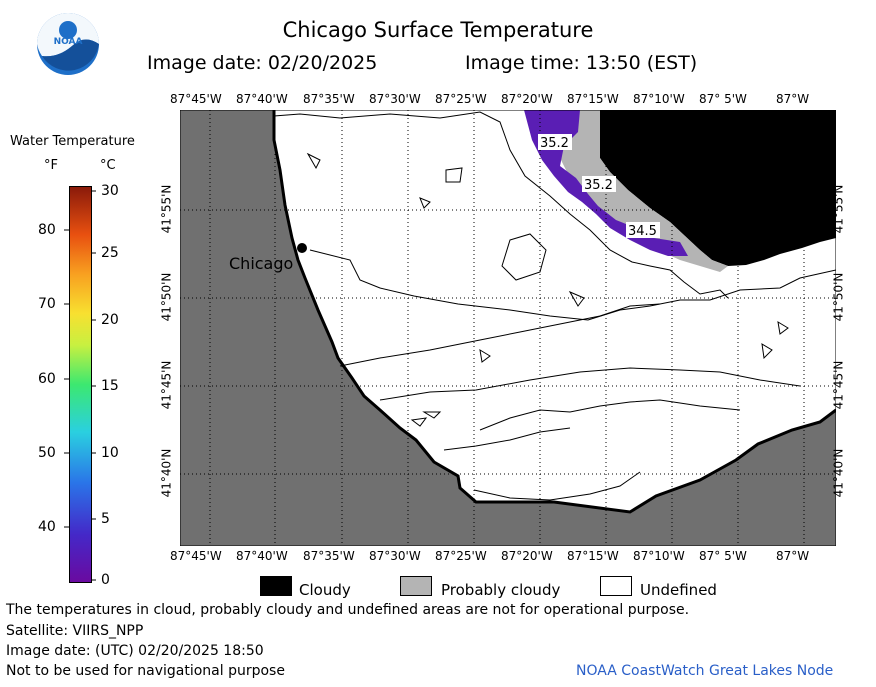  I want to click on legend-label-probably-cloudy: Probably cloudy, so click(501, 590).